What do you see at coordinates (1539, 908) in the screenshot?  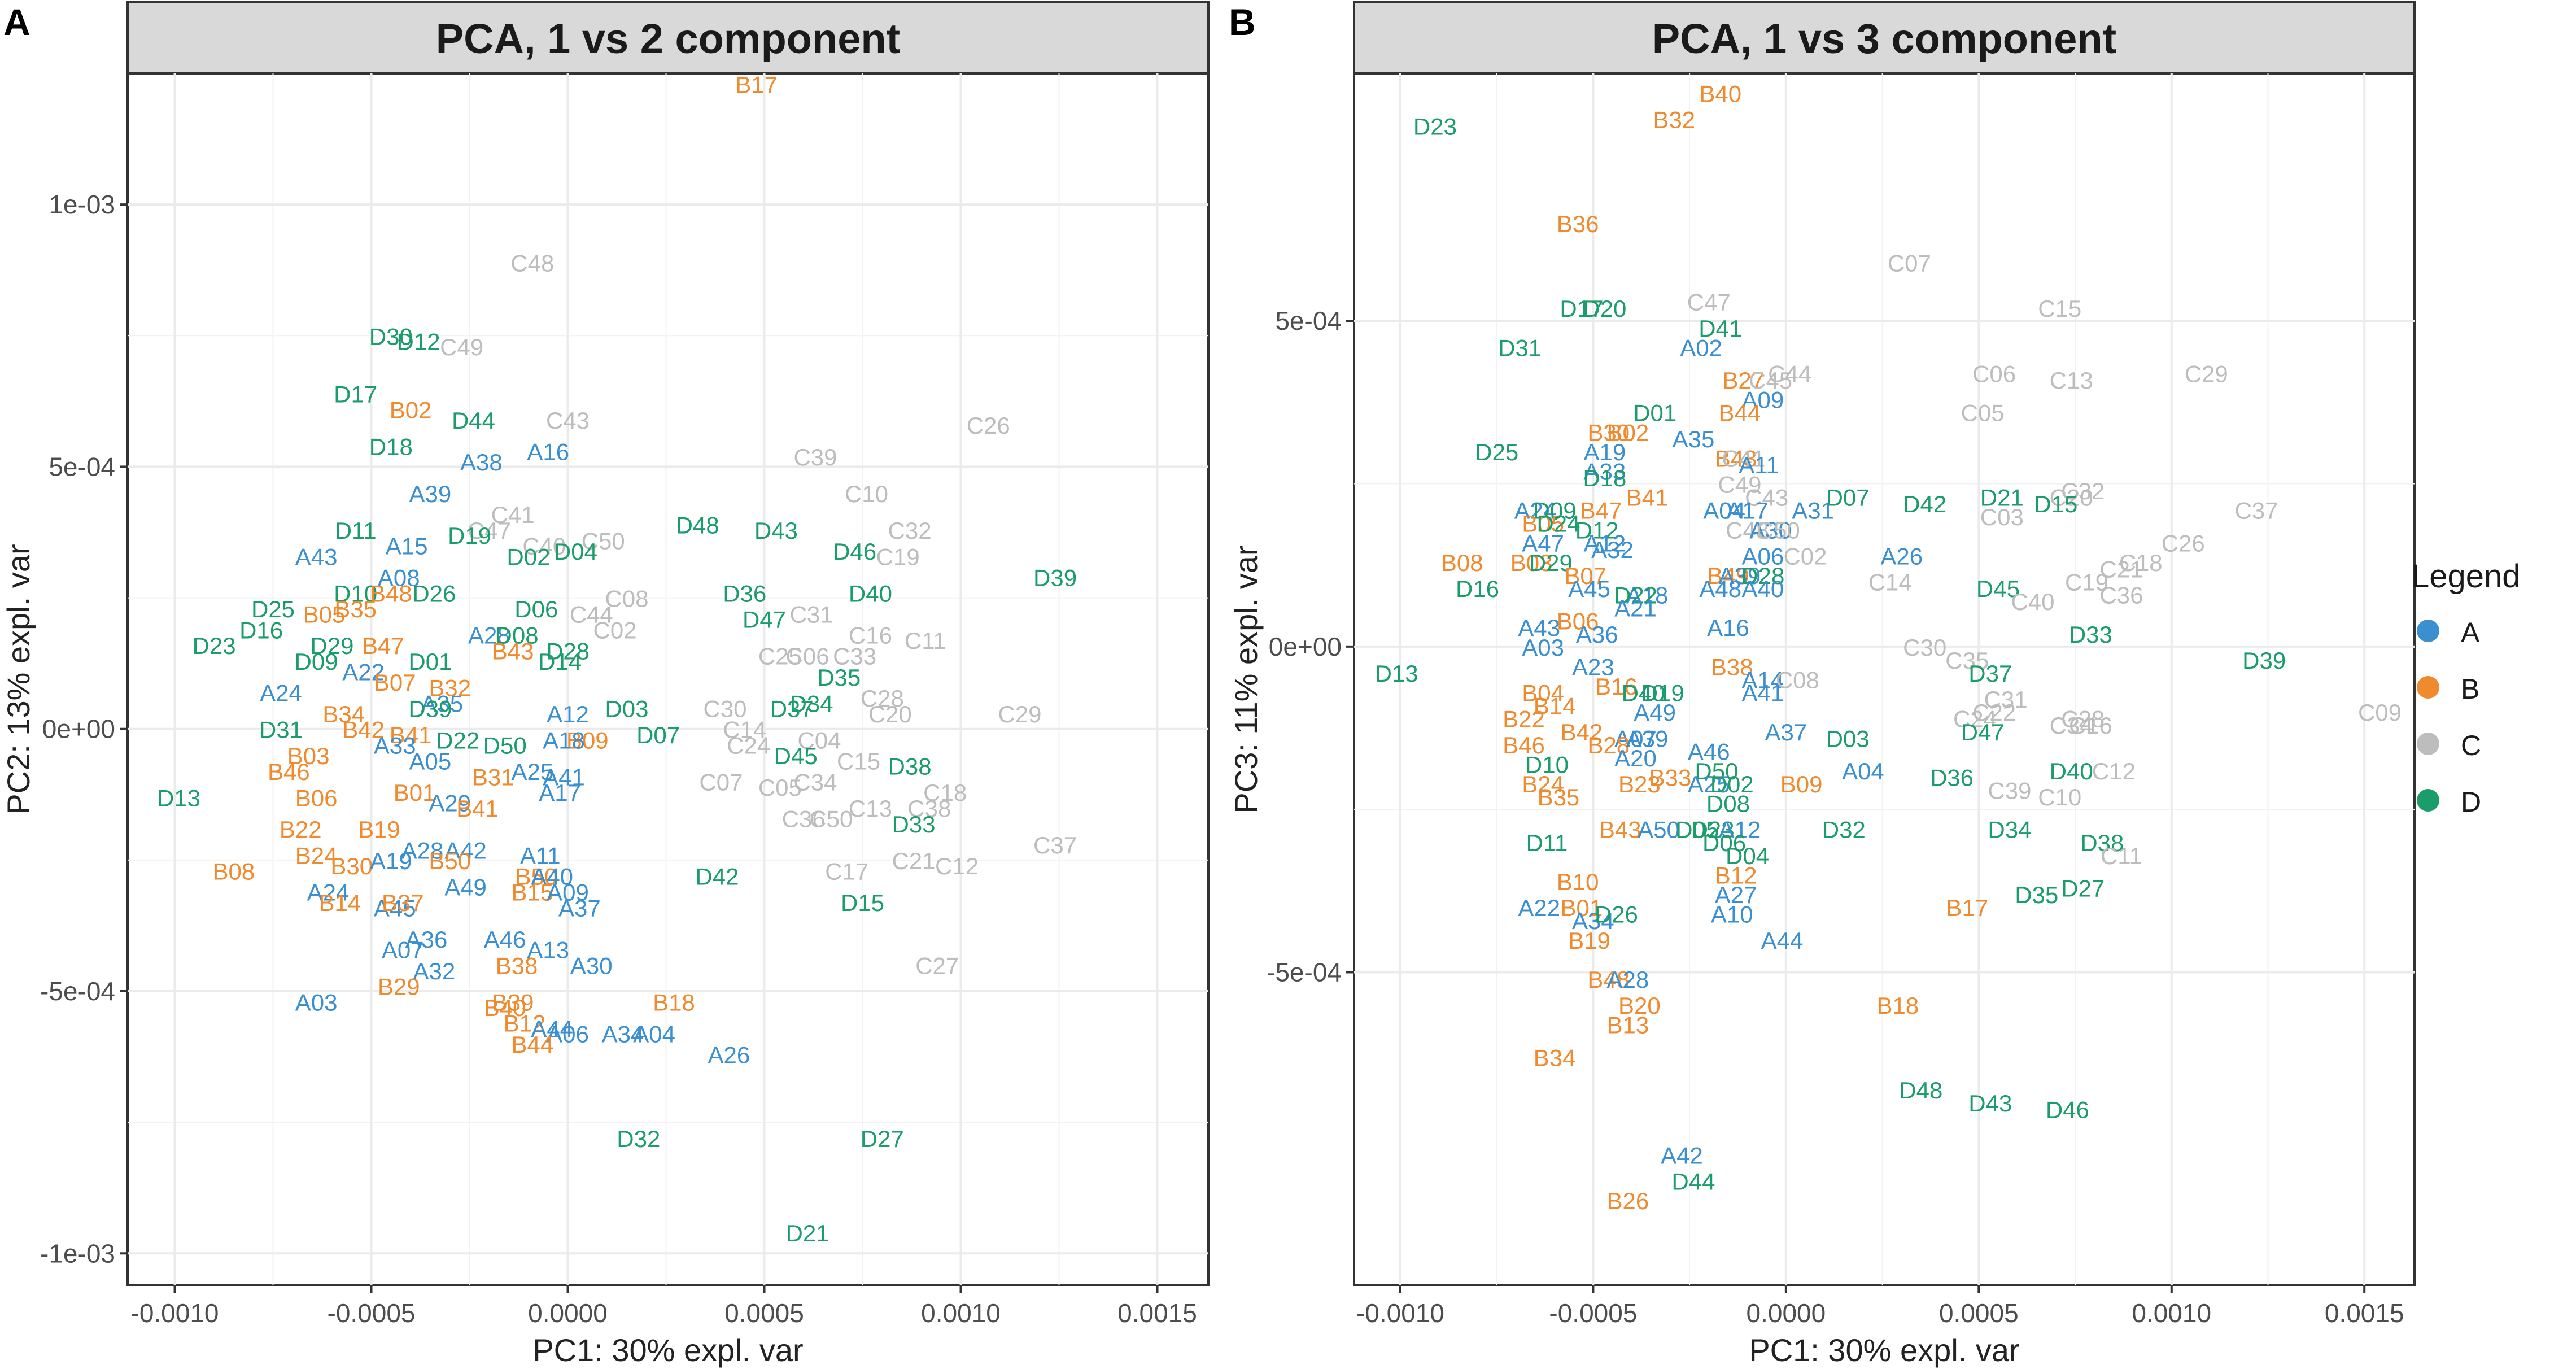 I see `point-label-a: A22` at bounding box center [1539, 908].